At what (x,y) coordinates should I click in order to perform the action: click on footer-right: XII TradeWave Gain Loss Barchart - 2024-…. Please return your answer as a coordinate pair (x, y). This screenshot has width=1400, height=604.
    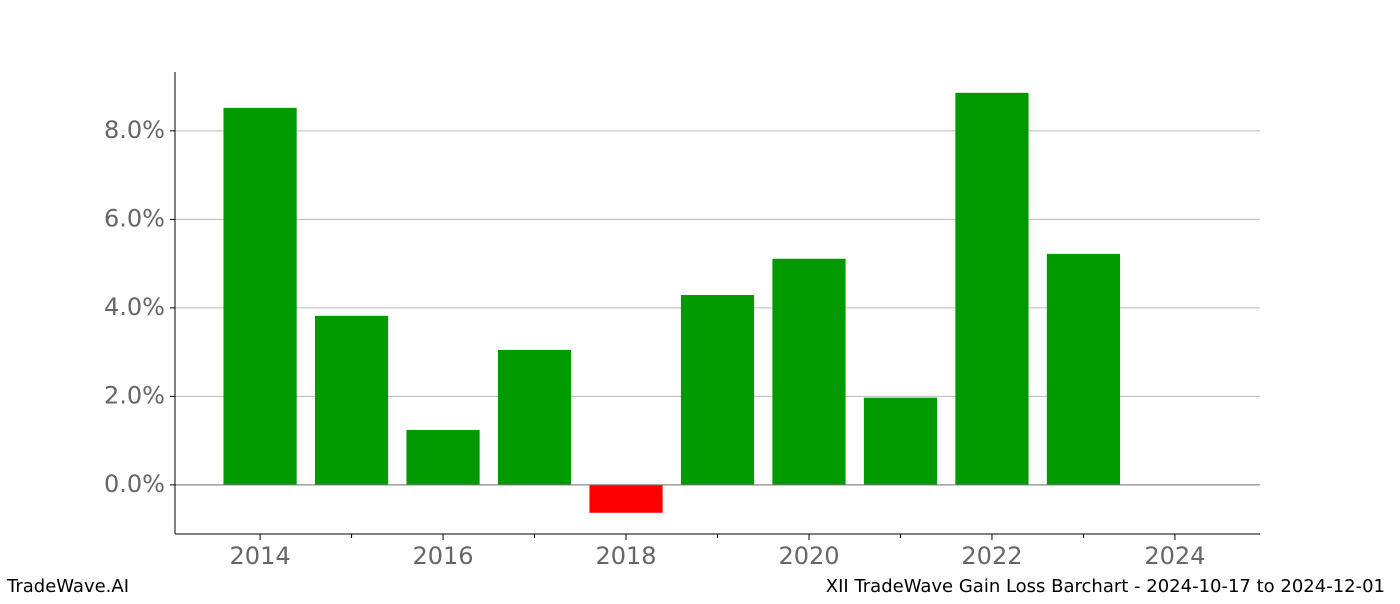
    Looking at the image, I should click on (1105, 586).